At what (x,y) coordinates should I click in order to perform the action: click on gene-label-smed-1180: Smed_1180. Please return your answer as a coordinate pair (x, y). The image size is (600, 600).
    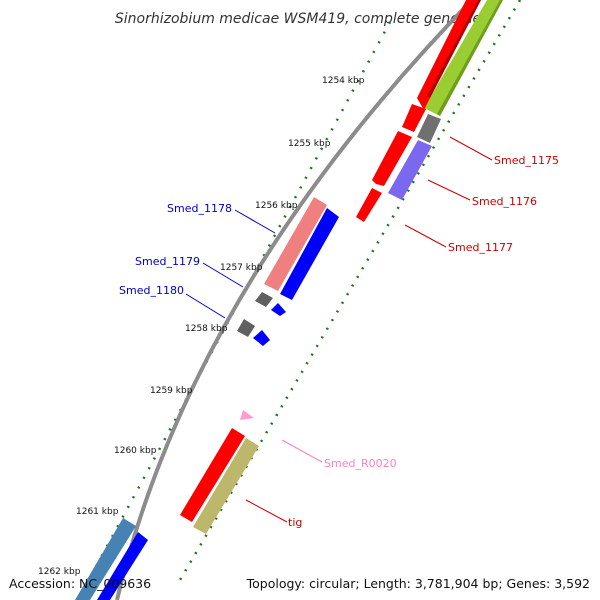
    Looking at the image, I should click on (151, 290).